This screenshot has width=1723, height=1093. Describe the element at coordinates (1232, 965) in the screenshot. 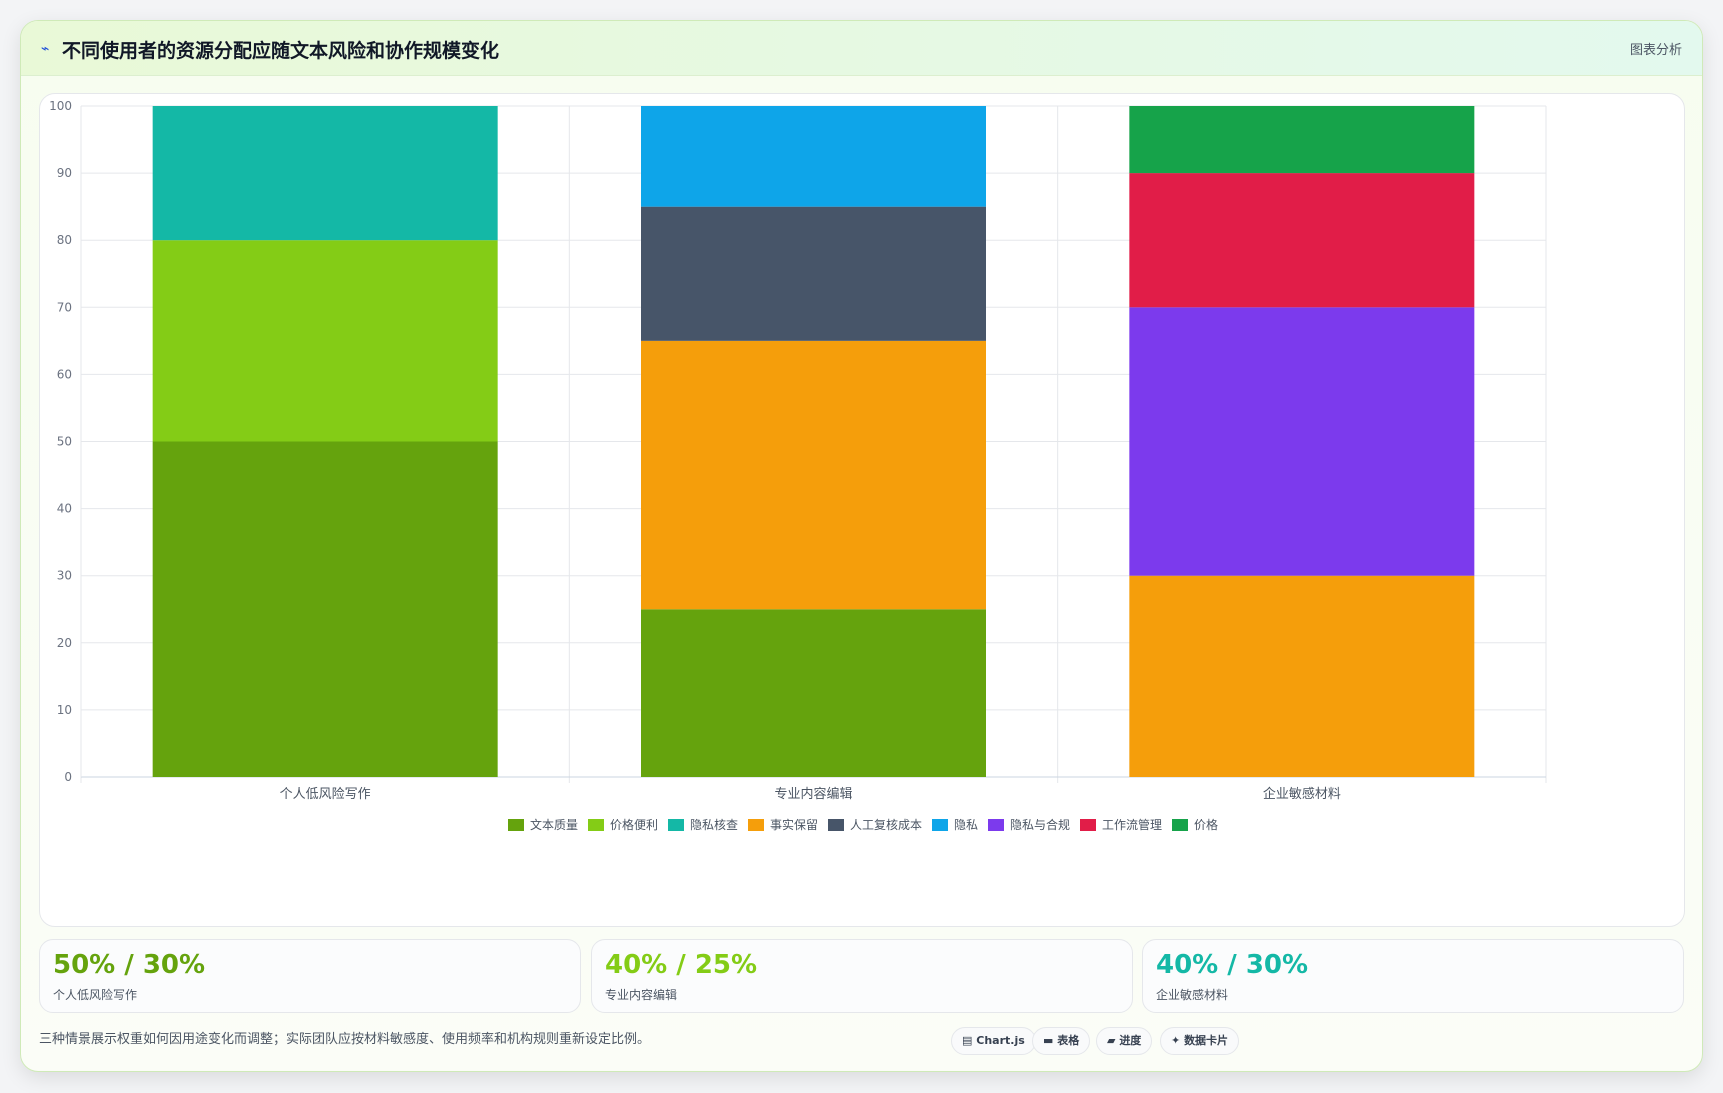

I see `stat-value: 40% / 30%` at that location.